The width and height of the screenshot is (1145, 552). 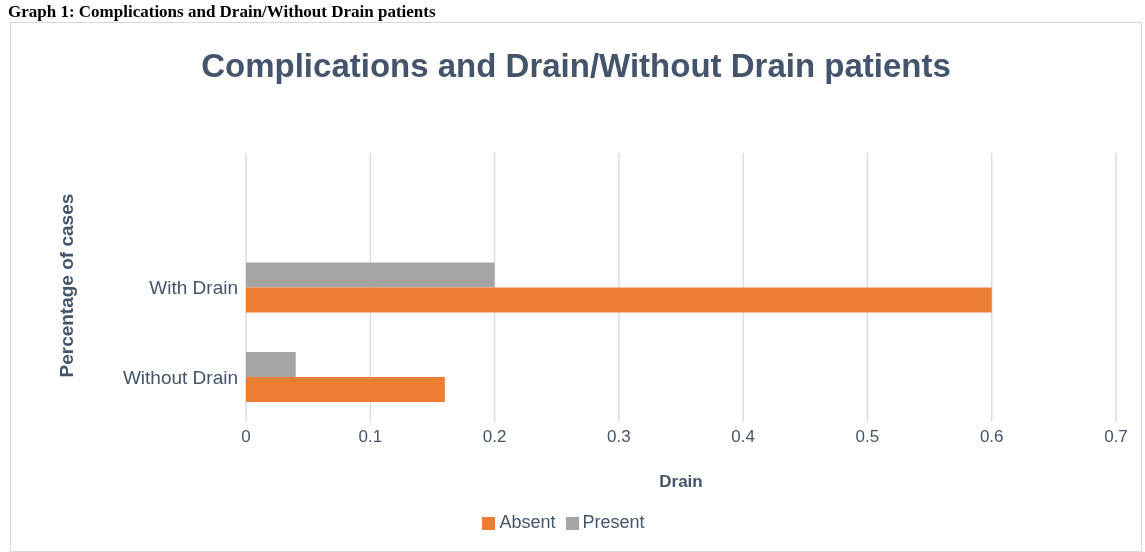 What do you see at coordinates (527, 522) in the screenshot?
I see `legend-label: Absent` at bounding box center [527, 522].